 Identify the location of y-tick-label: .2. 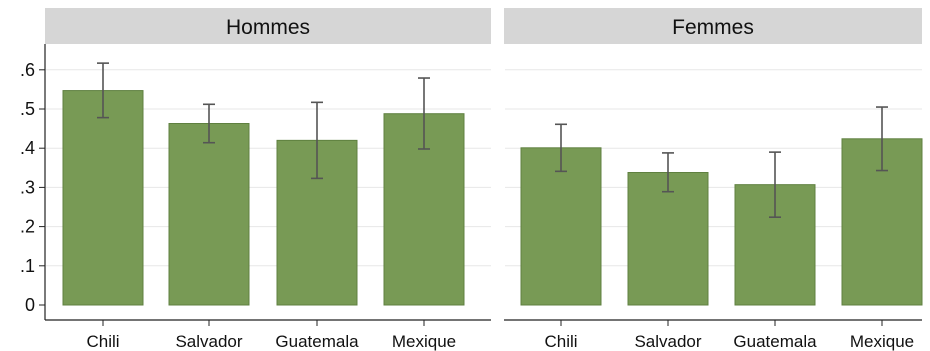
(27, 227).